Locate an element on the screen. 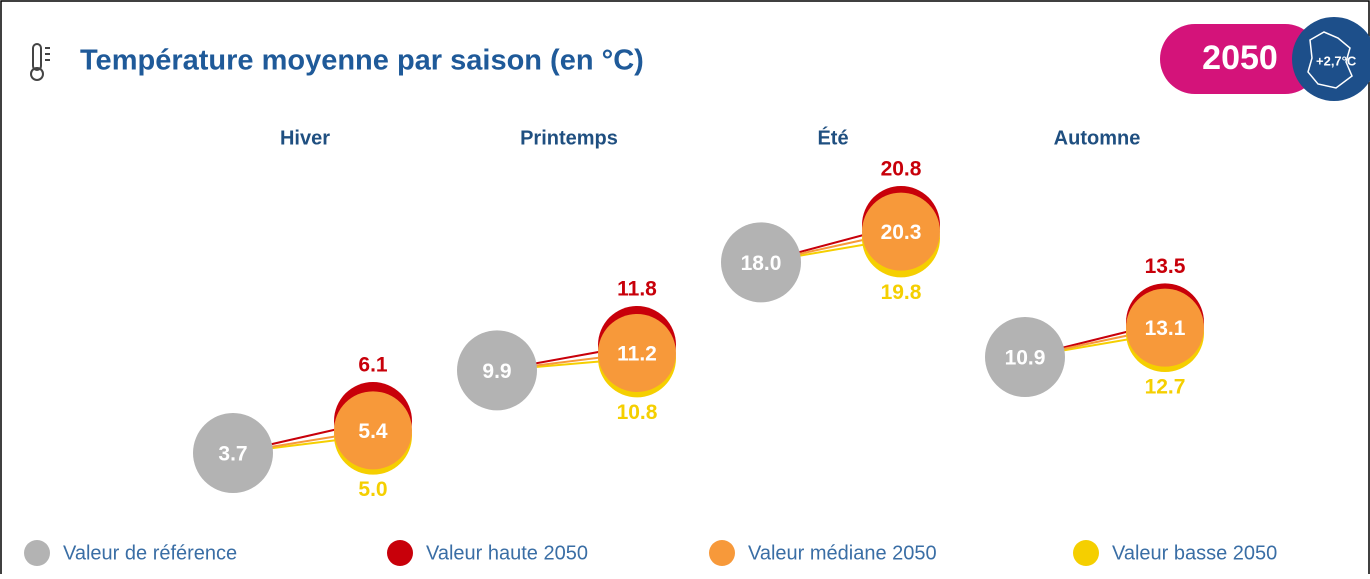 This screenshot has height=579, width=1370. value-label: 9.9 is located at coordinates (496, 371).